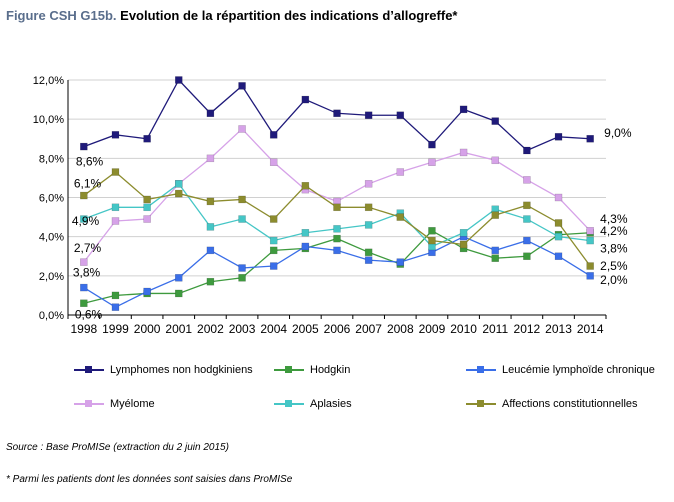 The image size is (674, 502). Describe the element at coordinates (590, 329) in the screenshot. I see `x-tick-label: 2014` at that location.